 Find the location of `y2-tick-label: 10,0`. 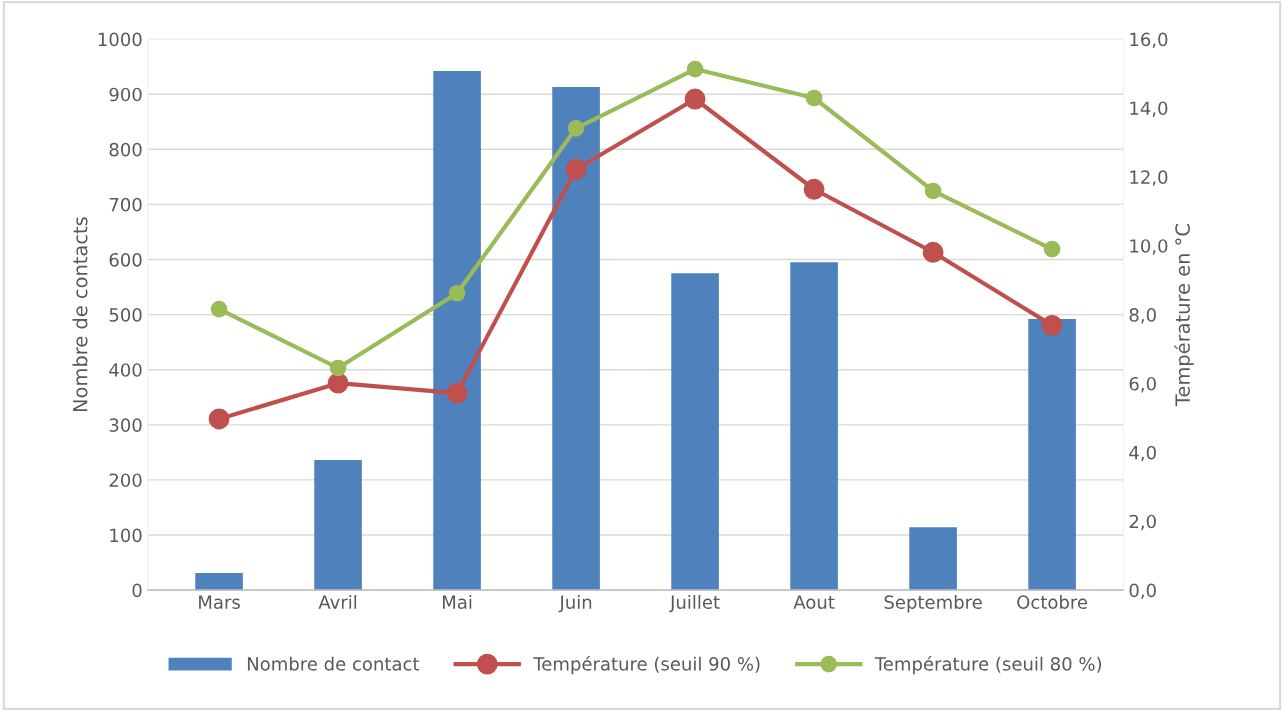

y2-tick-label: 10,0 is located at coordinates (1149, 247).